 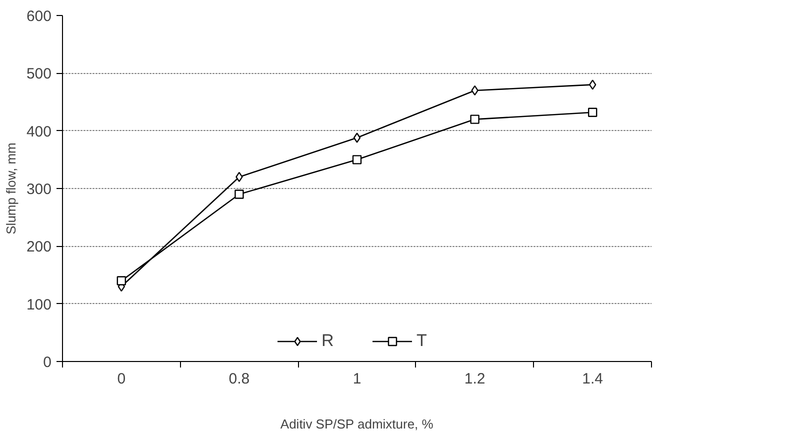 I want to click on y-tick-label: 500, so click(x=39, y=74).